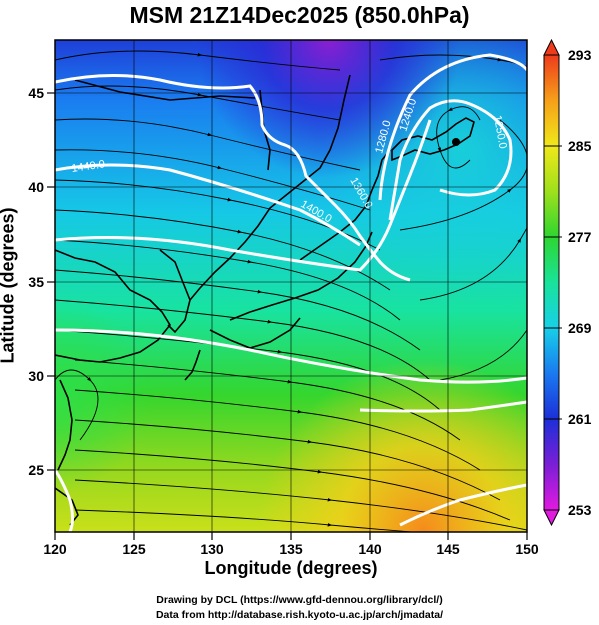 The image size is (599, 625). I want to click on y-tick-30: 30, so click(36, 376).